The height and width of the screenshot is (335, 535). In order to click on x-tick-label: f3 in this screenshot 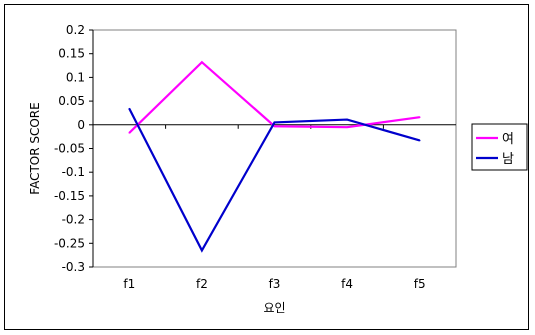, I will do `click(275, 284)`.